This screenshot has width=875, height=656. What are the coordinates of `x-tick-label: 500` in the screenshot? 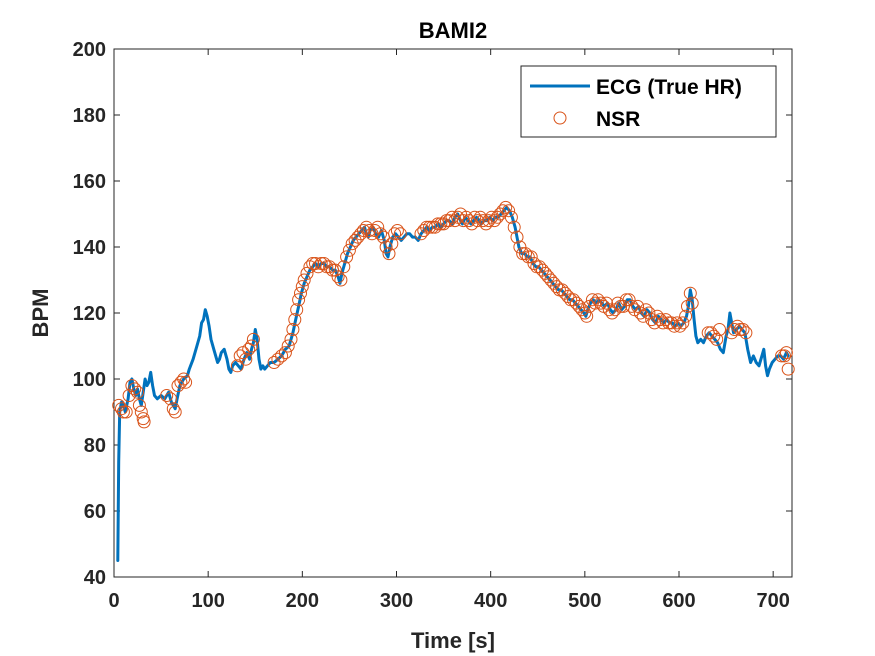 It's located at (584, 601).